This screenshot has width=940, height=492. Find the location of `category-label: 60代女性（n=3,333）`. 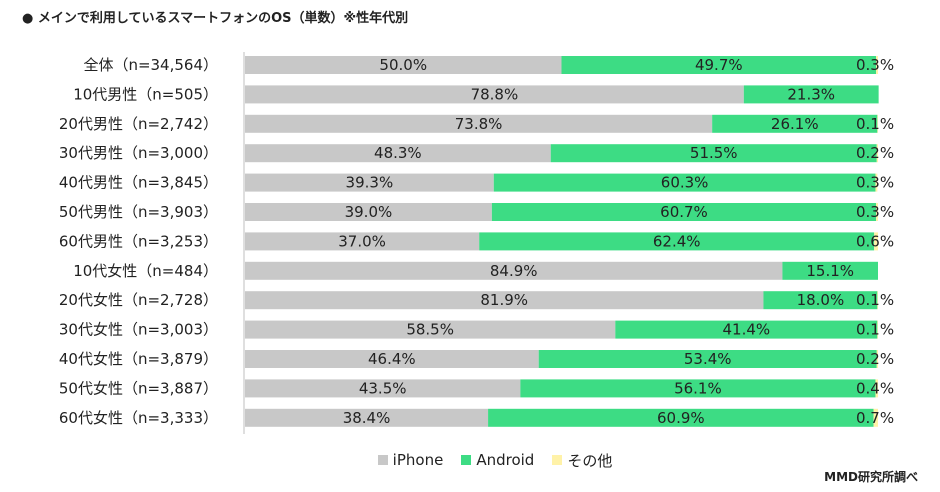

category-label: 60代女性（n=3,333） is located at coordinates (138, 418).